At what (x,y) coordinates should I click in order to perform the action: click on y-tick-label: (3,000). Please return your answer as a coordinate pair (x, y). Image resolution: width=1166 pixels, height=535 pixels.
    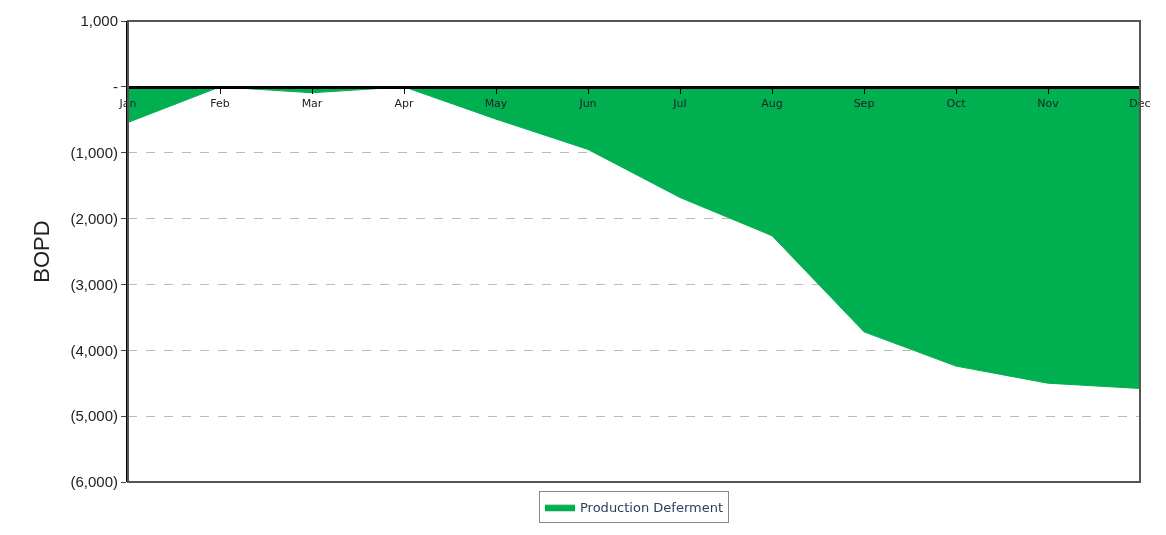
    Looking at the image, I should click on (94, 284).